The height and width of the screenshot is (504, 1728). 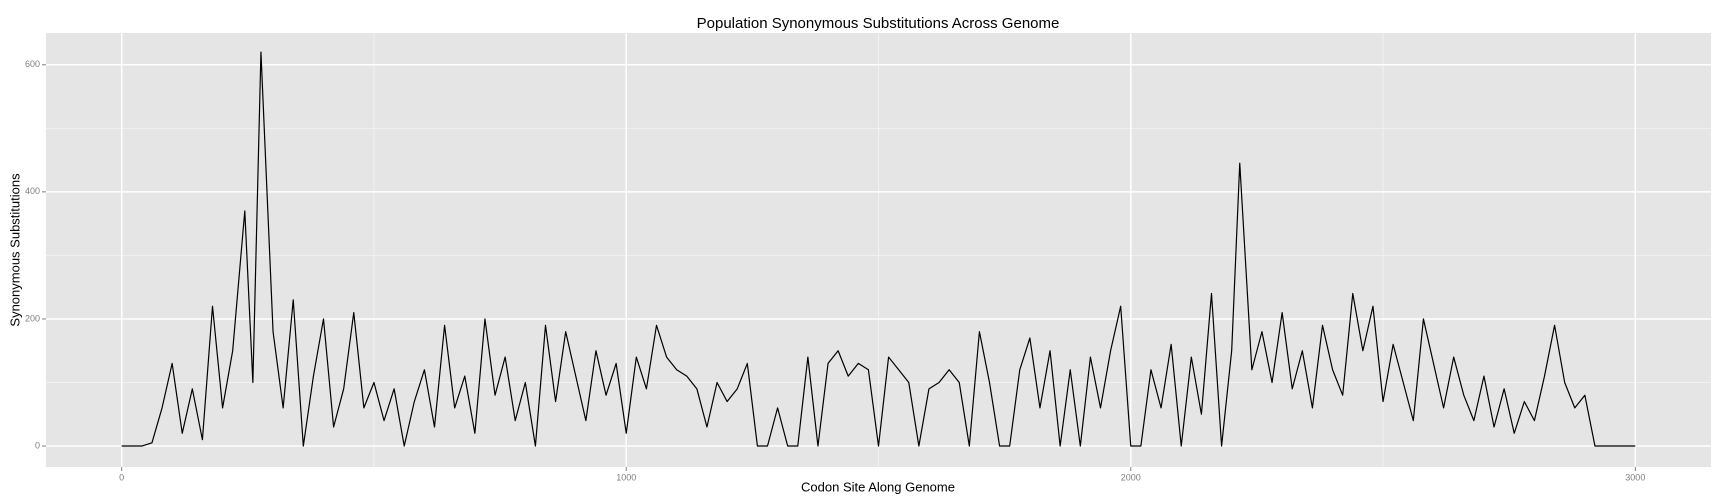 What do you see at coordinates (32, 318) in the screenshot?
I see `y-tick-label: 200` at bounding box center [32, 318].